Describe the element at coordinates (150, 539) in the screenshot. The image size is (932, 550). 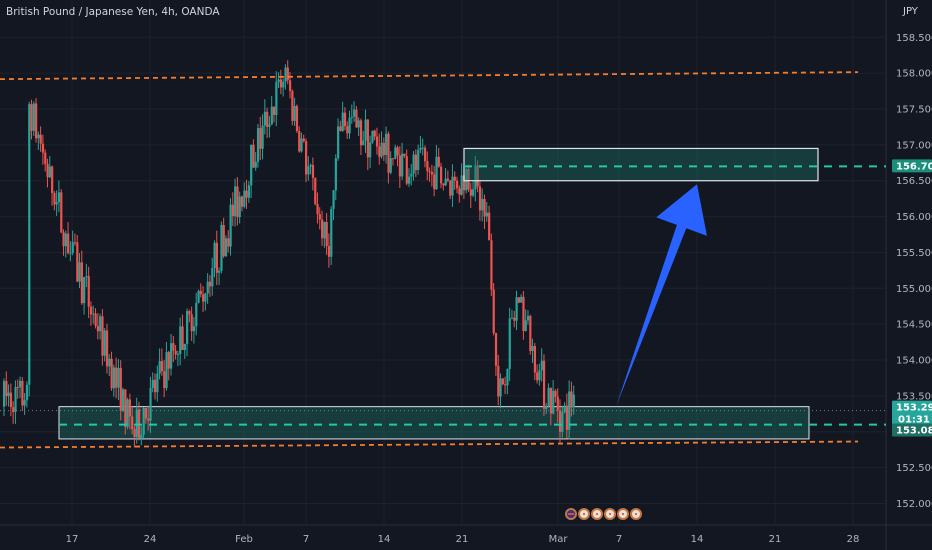
I see `time-tick-label: 24` at that location.